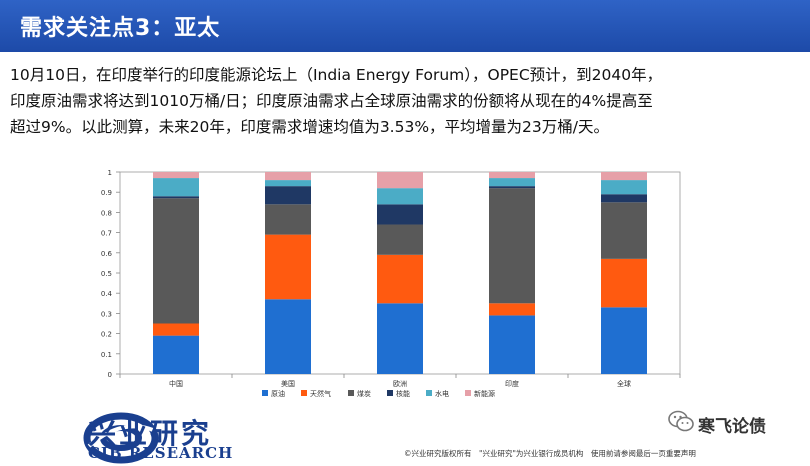 This screenshot has height=466, width=810. What do you see at coordinates (110, 375) in the screenshot?
I see `y-tick-label: 0` at bounding box center [110, 375].